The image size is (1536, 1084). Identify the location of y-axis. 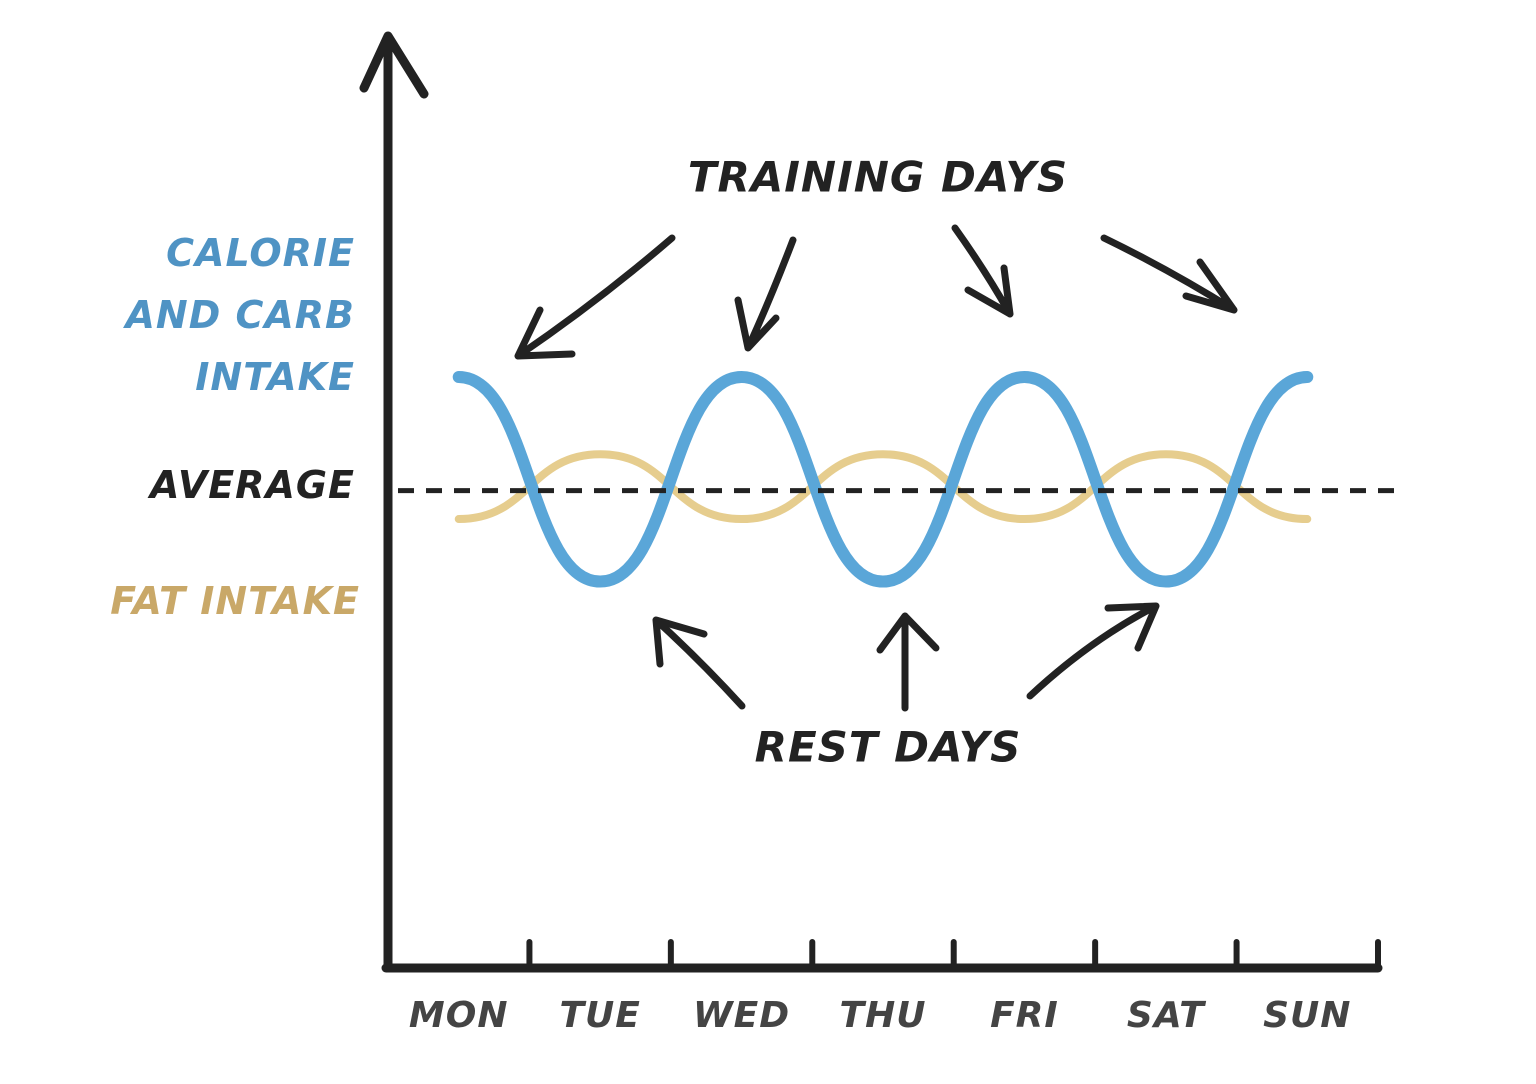
(394, 502).